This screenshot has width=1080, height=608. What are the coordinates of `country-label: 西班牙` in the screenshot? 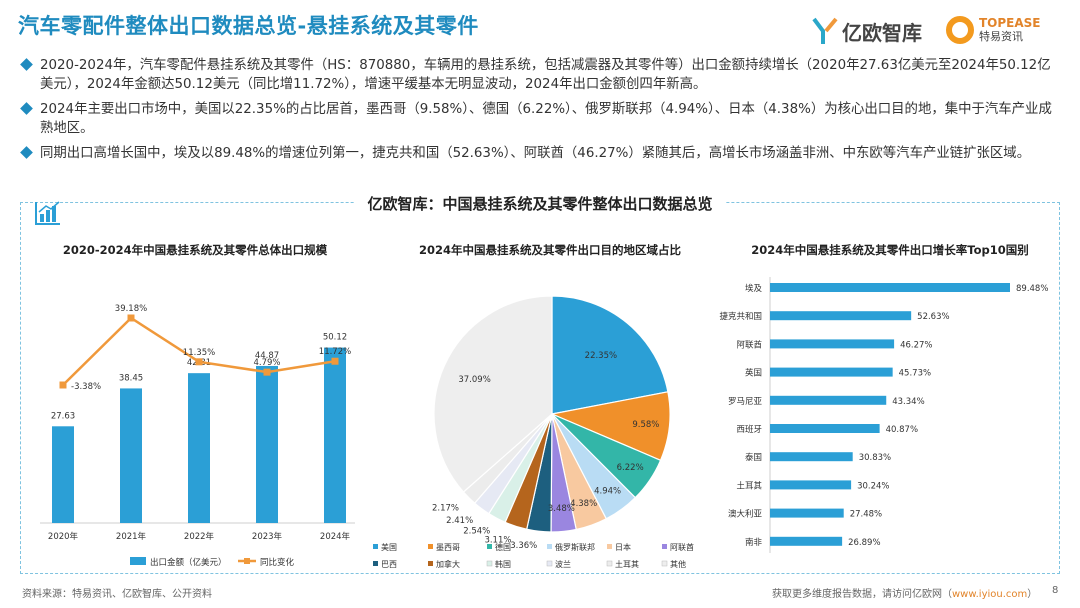 It's located at (749, 429).